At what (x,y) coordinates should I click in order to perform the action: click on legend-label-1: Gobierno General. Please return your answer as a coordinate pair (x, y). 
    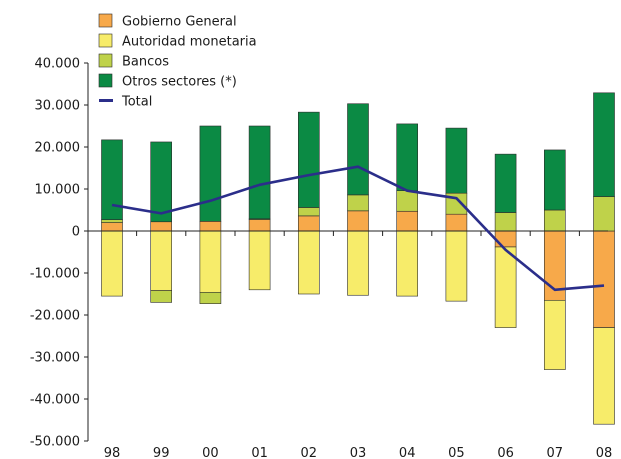
    Looking at the image, I should click on (179, 22).